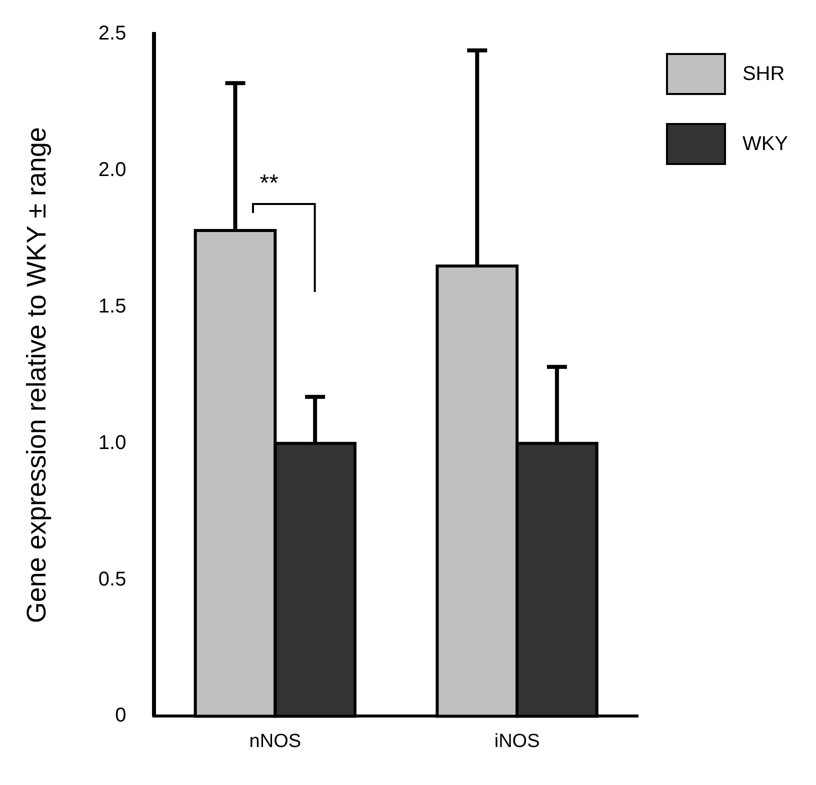 The image size is (816, 785). Describe the element at coordinates (275, 741) in the screenshot. I see `x-tick-label: nNOS` at that location.